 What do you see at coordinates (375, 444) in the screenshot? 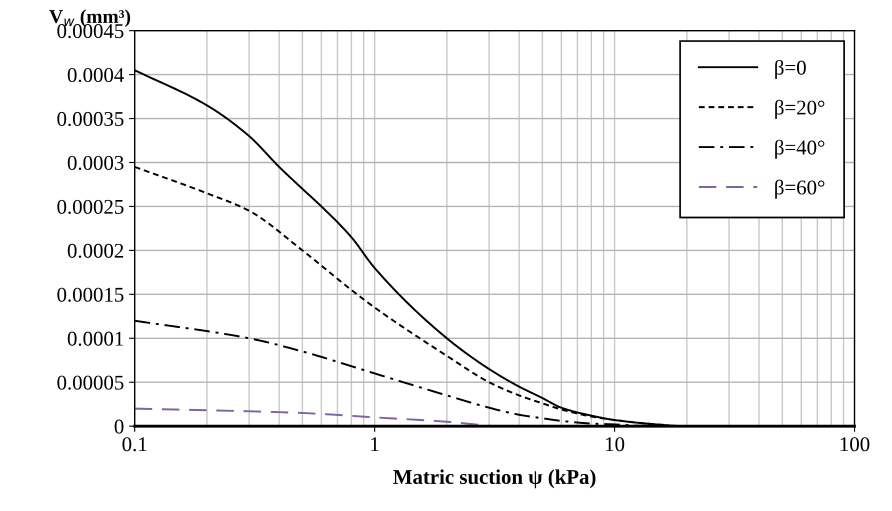
I see `x-tick-label: 1` at bounding box center [375, 444].